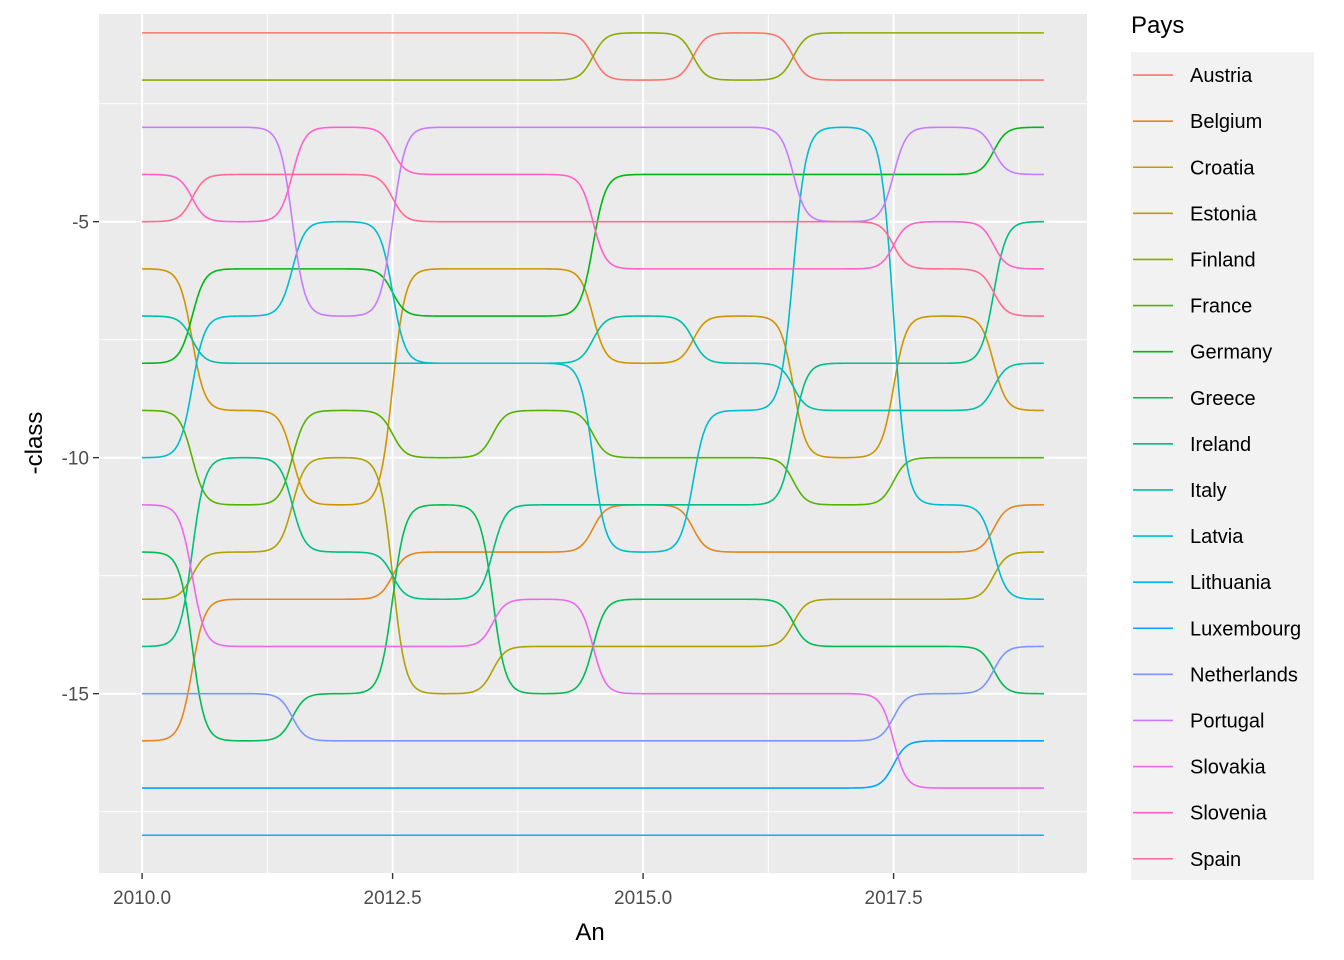 The width and height of the screenshot is (1344, 960). What do you see at coordinates (643, 898) in the screenshot?
I see `x-tick-label: 2015.0` at bounding box center [643, 898].